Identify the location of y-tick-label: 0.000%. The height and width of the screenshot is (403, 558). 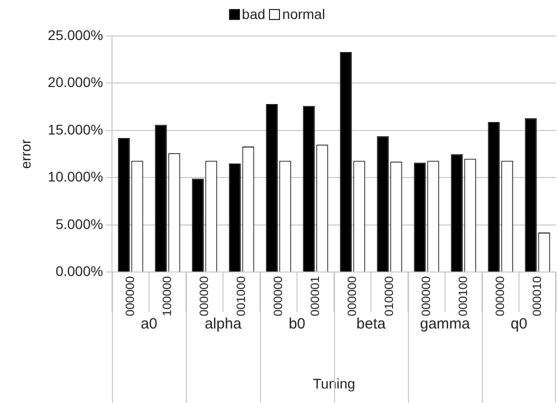
(80, 271).